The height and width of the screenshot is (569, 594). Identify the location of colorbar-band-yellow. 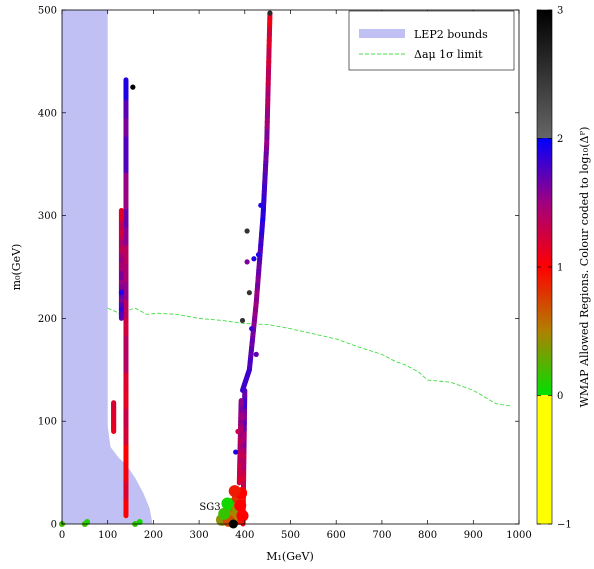
(544, 459).